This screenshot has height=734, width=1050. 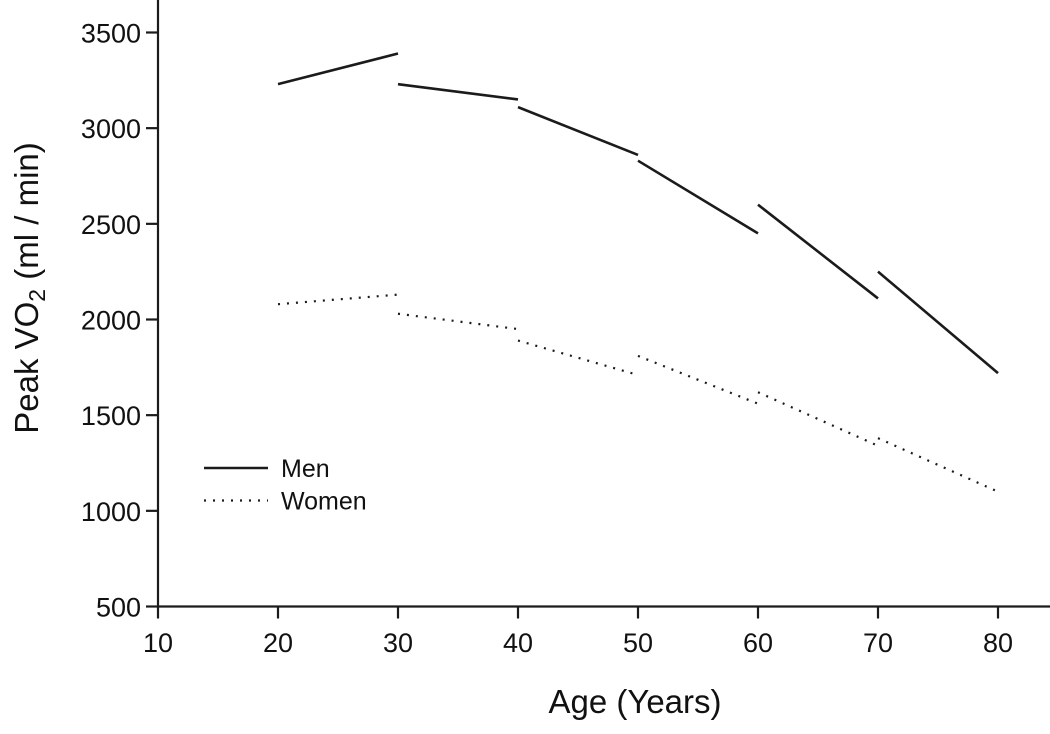 What do you see at coordinates (305, 469) in the screenshot?
I see `legend-label-men: Men` at bounding box center [305, 469].